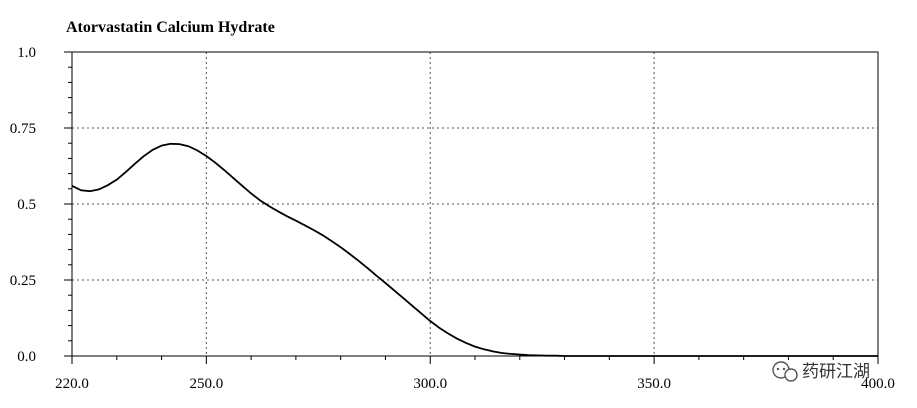 The width and height of the screenshot is (917, 408). I want to click on watermark: 药研江湖, so click(821, 371).